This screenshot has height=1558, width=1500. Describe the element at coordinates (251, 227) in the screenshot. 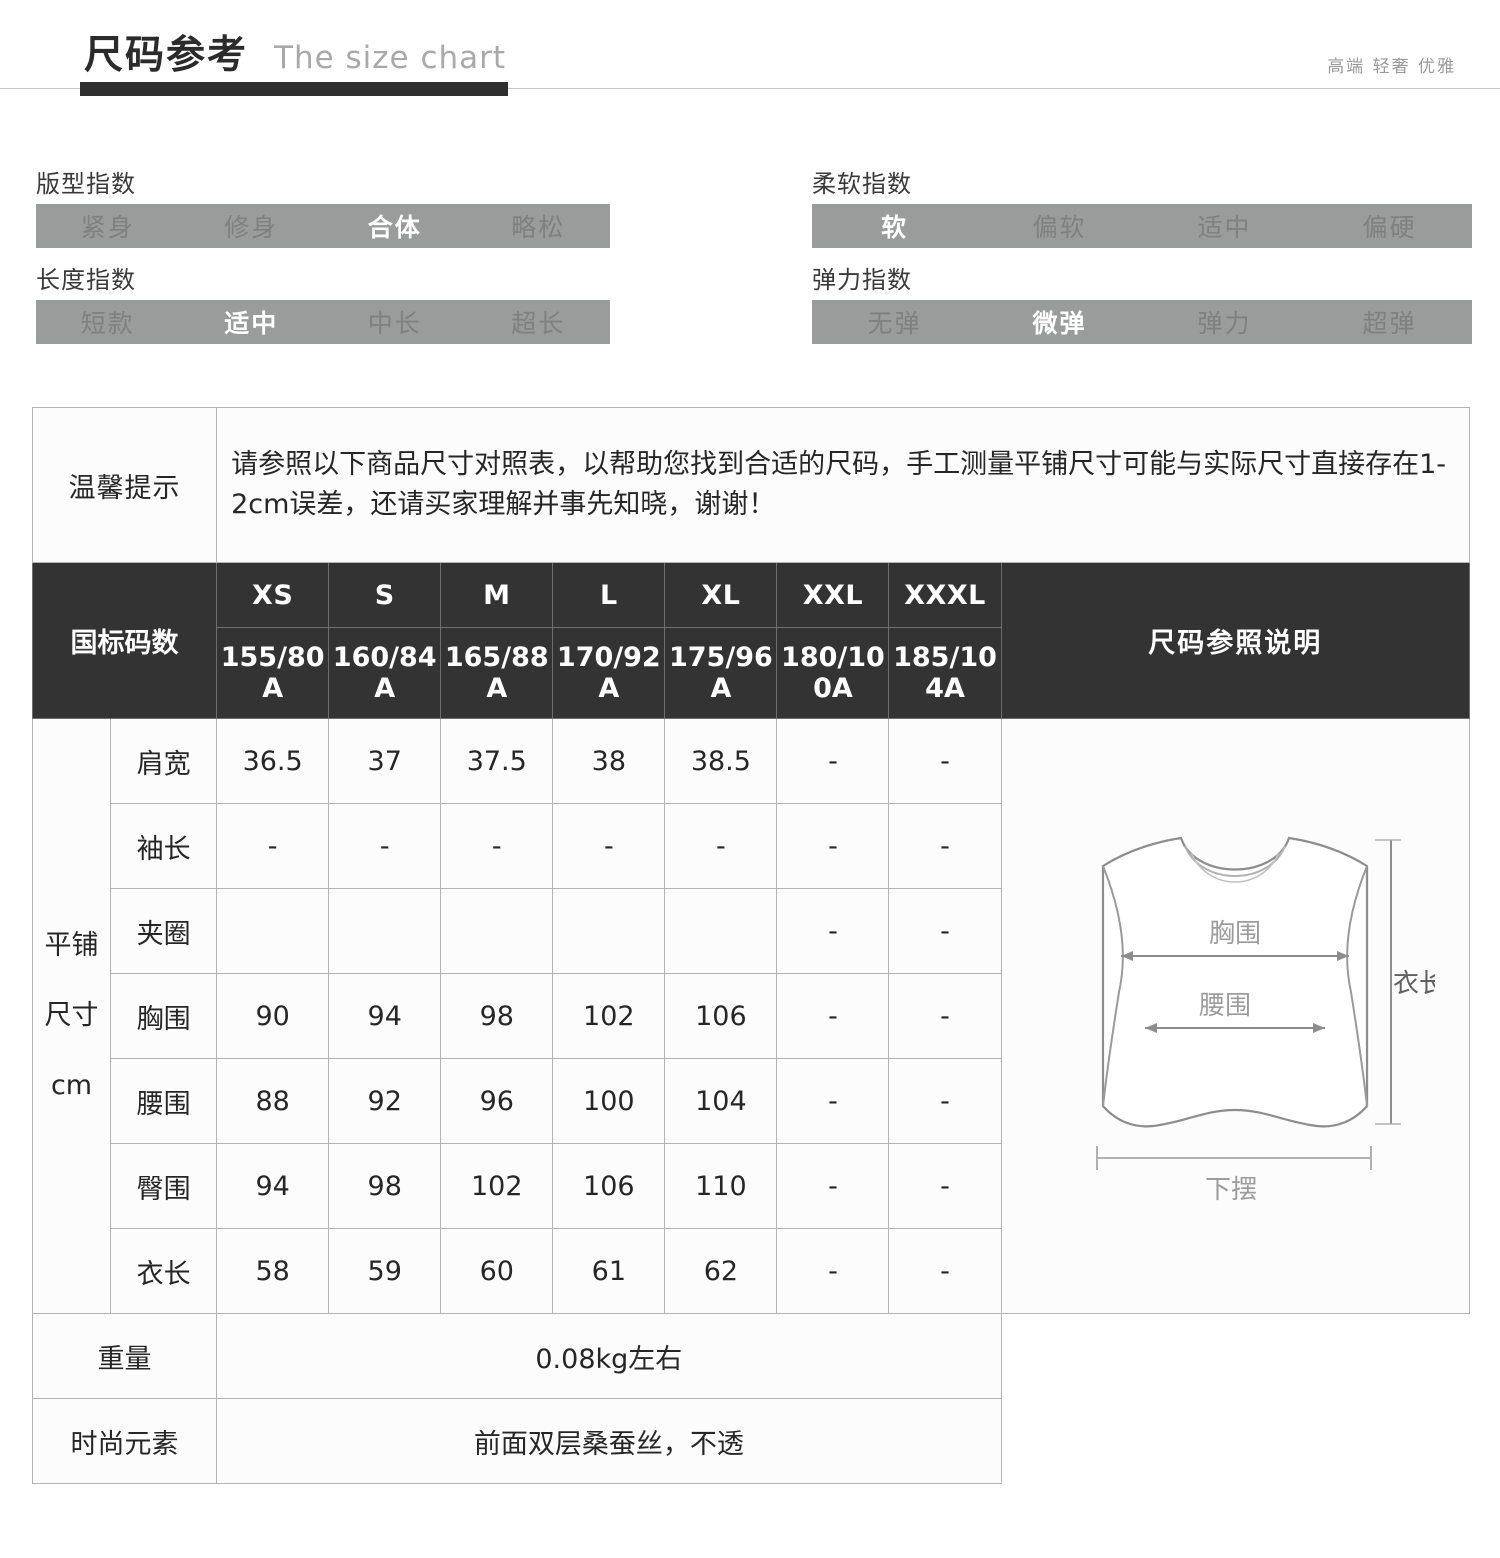

I see `index-option-fit-1: 修身` at that location.